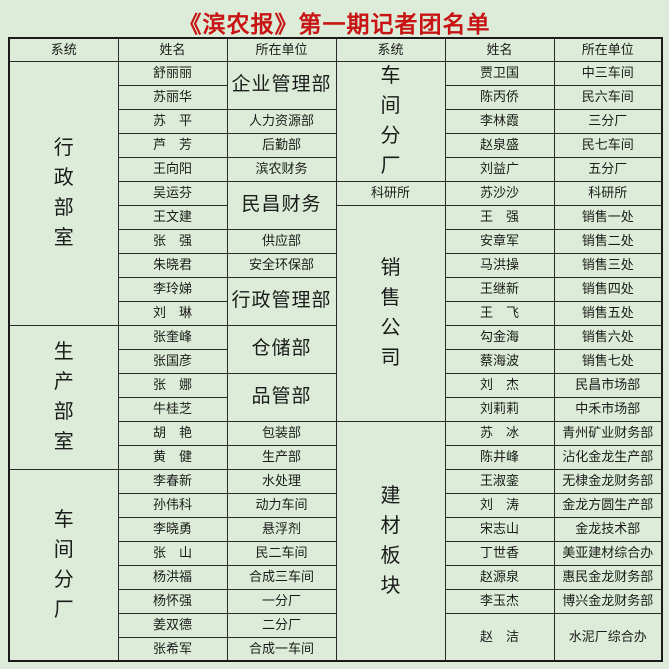  What do you see at coordinates (499, 97) in the screenshot?
I see `name-cell-right: 陈丙侨` at bounding box center [499, 97].